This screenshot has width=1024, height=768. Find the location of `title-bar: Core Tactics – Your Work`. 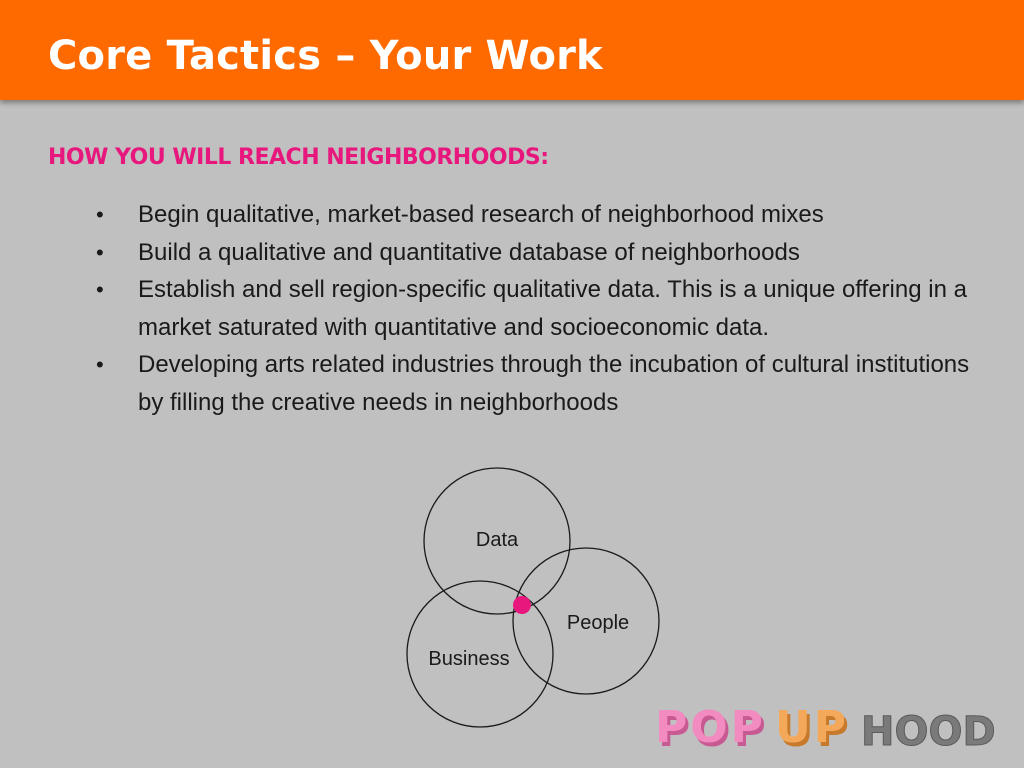

title-bar: Core Tactics – Your Work is located at coordinates (512, 50).